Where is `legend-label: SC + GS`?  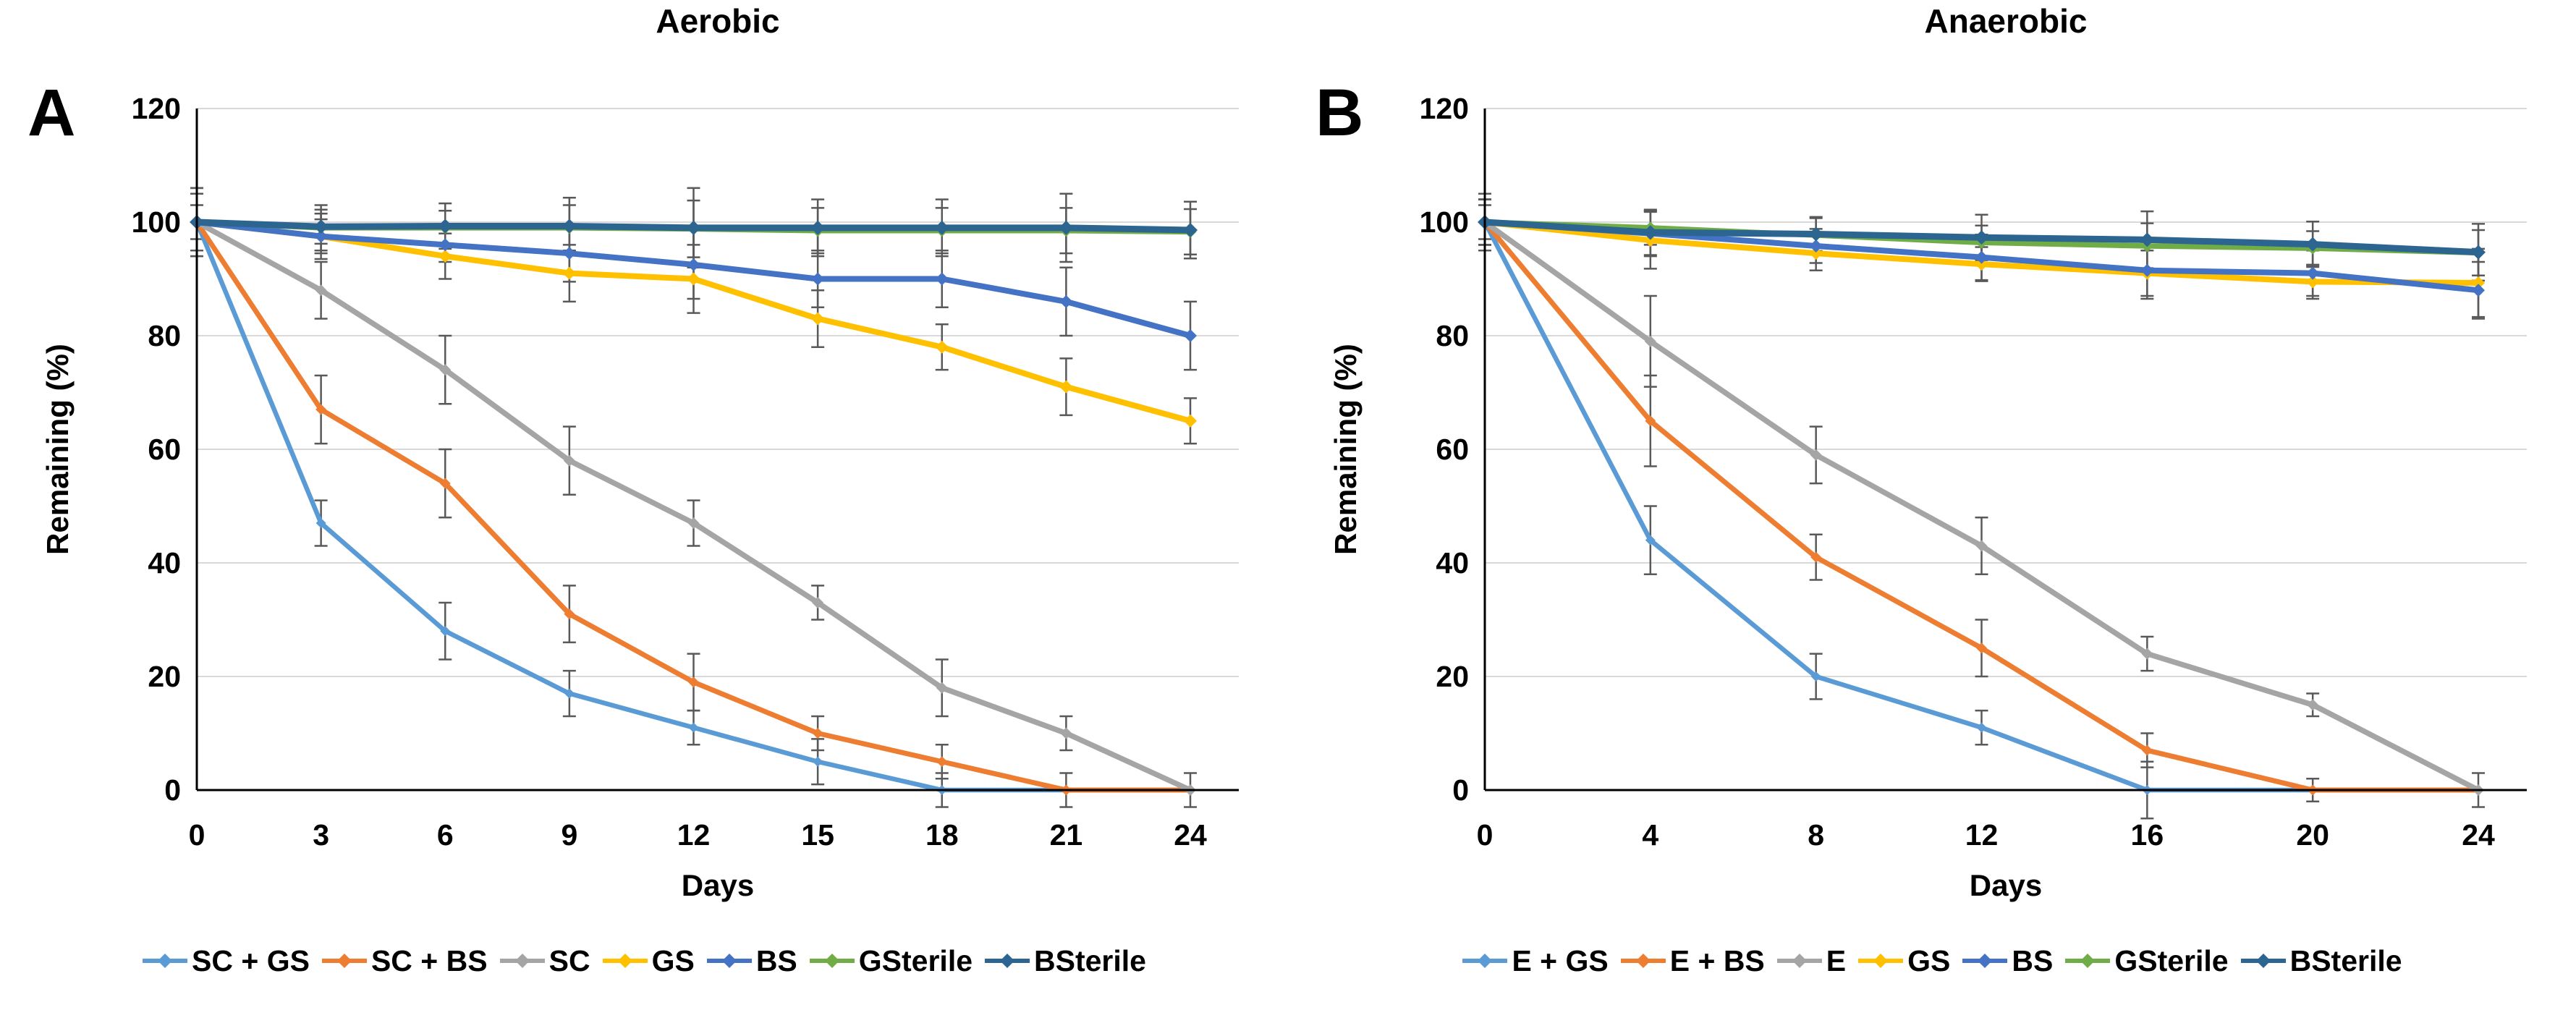
legend-label: SC + GS is located at coordinates (251, 960).